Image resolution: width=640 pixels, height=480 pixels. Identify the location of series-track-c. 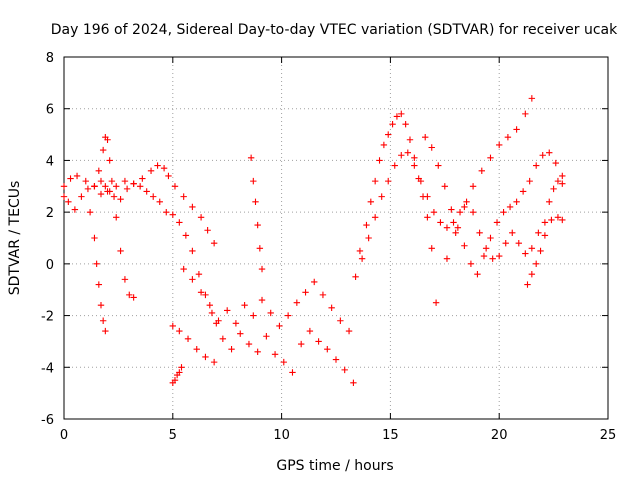
(114, 217).